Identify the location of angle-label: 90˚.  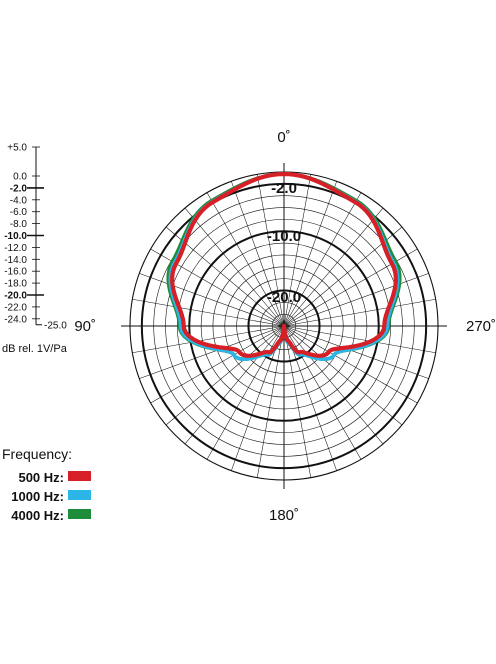
(85, 326).